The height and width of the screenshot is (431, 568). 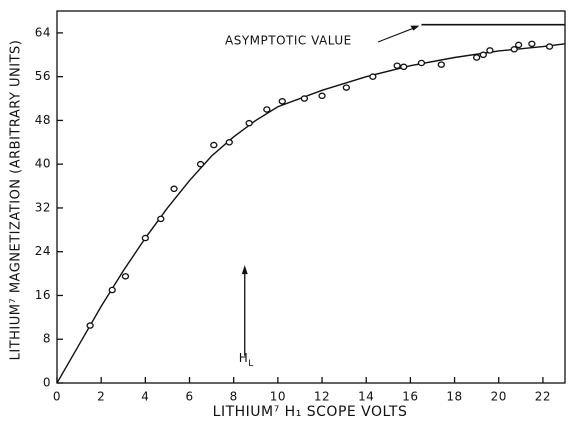 What do you see at coordinates (145, 397) in the screenshot?
I see `x-tick-label: 4` at bounding box center [145, 397].